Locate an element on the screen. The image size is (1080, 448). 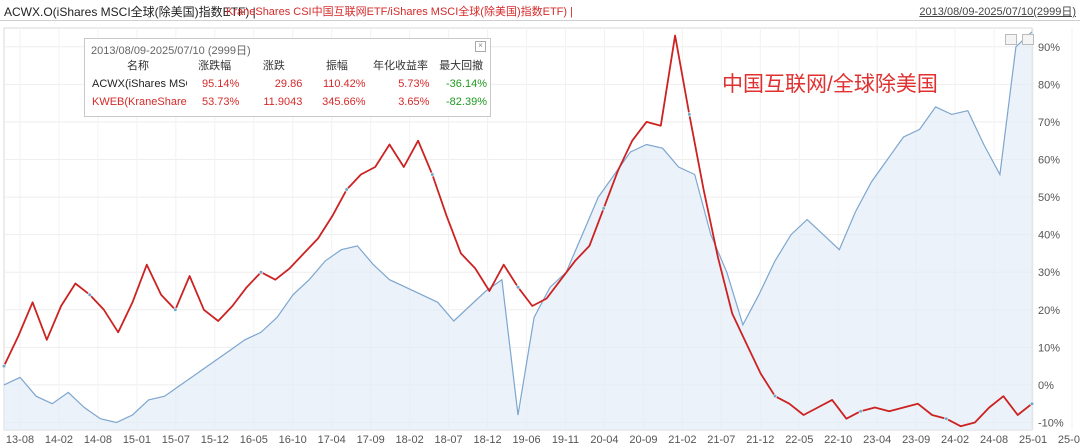
y-tick-label: 80% is located at coordinates (1049, 85).